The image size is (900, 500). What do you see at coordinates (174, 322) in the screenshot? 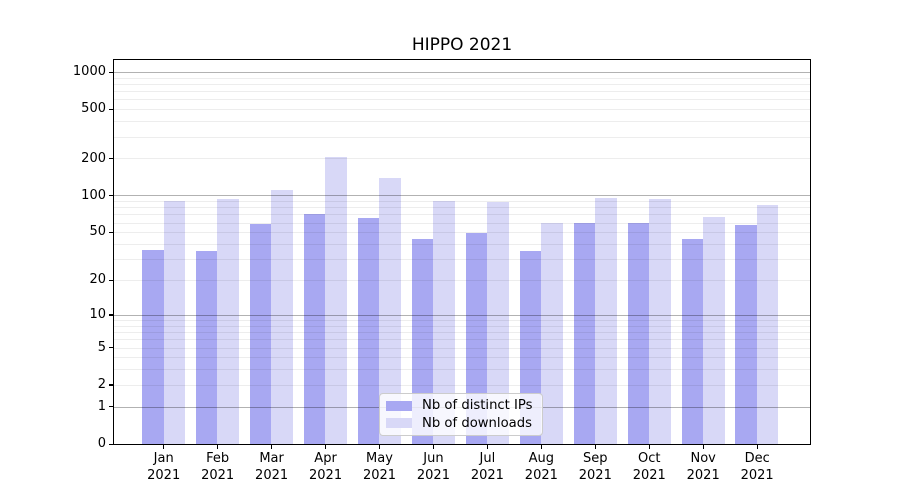
I see `bar-downloads-jan` at bounding box center [174, 322].